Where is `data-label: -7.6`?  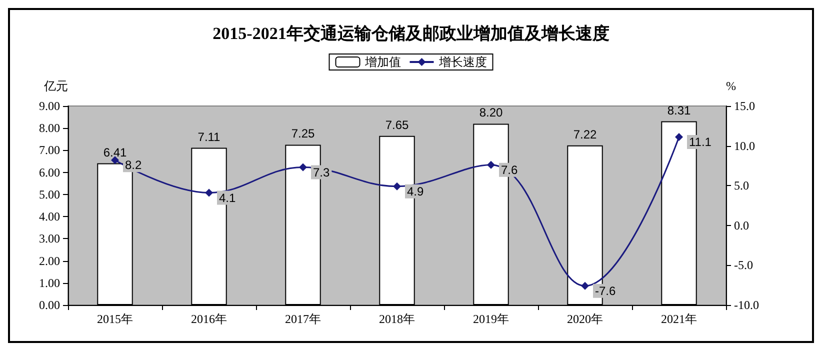 data-label: -7.6 is located at coordinates (605, 291).